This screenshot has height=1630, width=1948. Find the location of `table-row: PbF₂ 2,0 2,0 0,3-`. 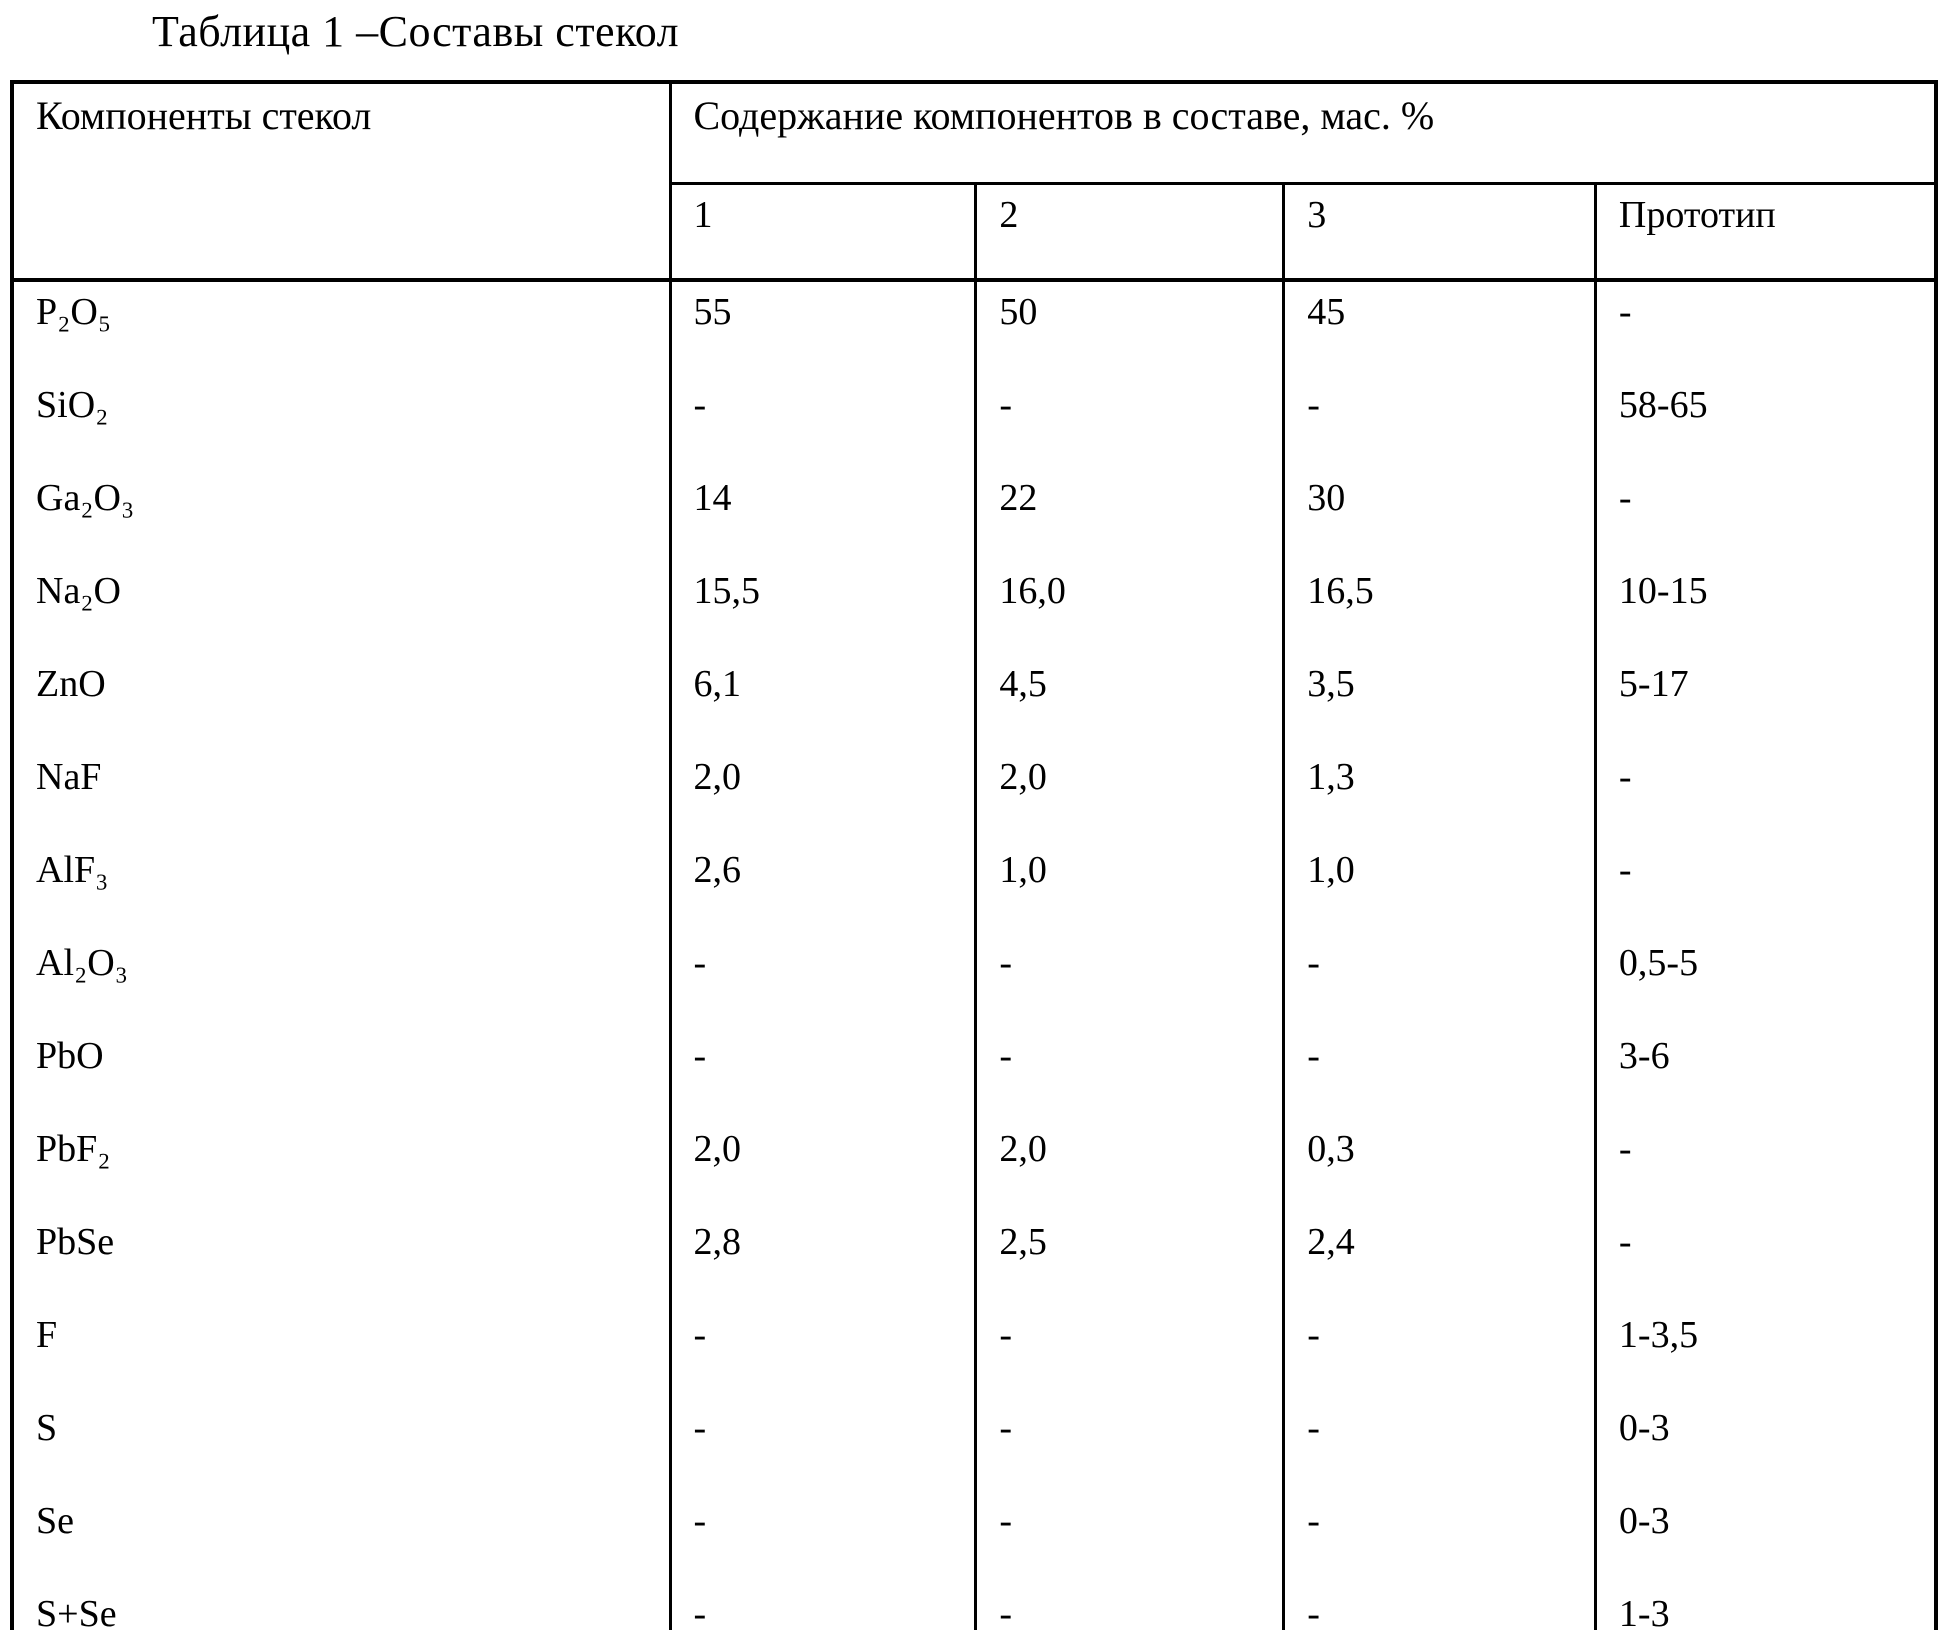

table-row: PbF₂ 2,0 2,0 0,3- is located at coordinates (974, 1165).